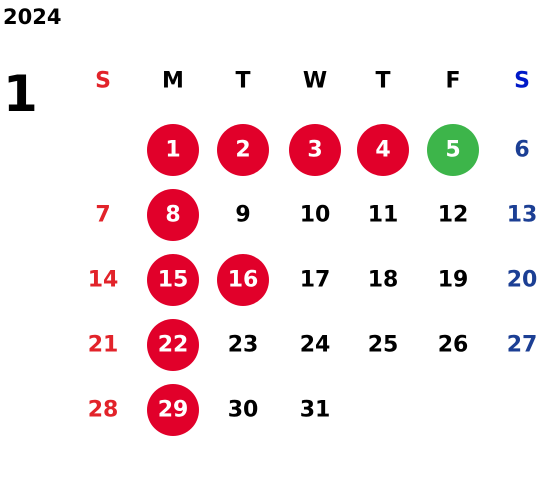  What do you see at coordinates (383, 345) in the screenshot?
I see `day-number: 25` at bounding box center [383, 345].